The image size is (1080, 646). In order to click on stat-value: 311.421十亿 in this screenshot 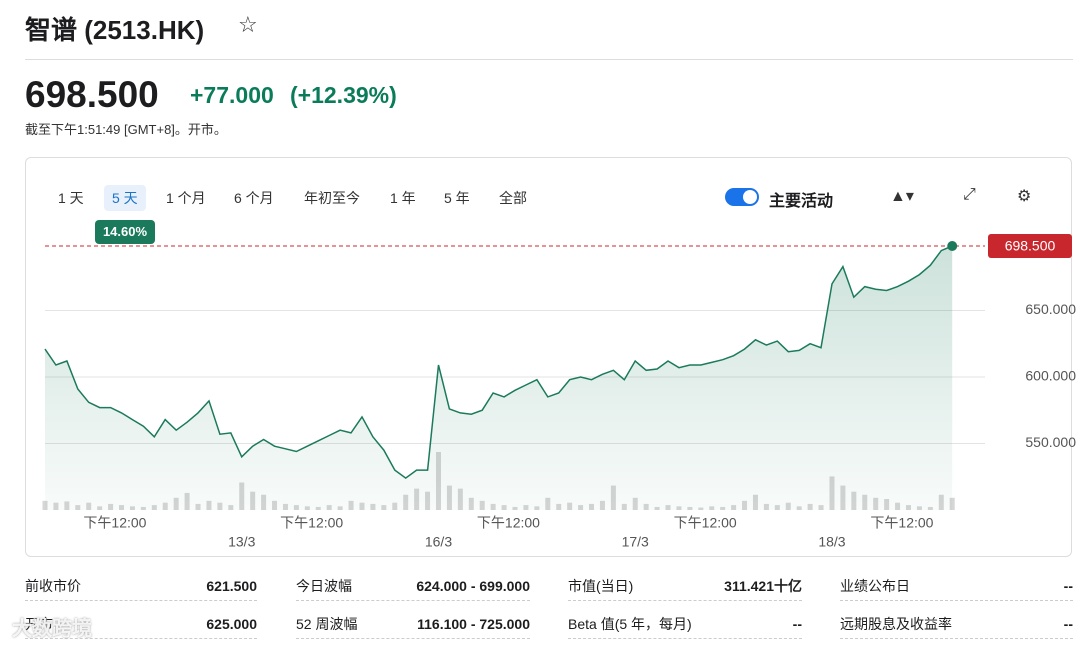, I will do `click(763, 586)`.